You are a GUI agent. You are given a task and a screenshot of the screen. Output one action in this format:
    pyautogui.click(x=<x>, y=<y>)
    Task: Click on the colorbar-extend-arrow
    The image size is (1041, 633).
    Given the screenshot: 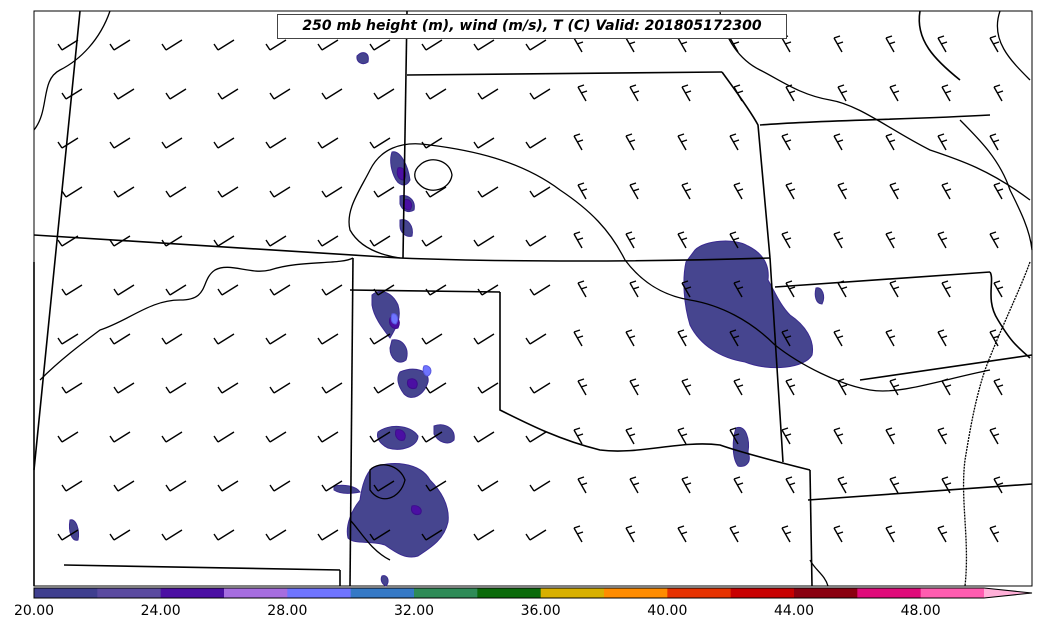 What is the action you would take?
    pyautogui.click(x=1008, y=593)
    